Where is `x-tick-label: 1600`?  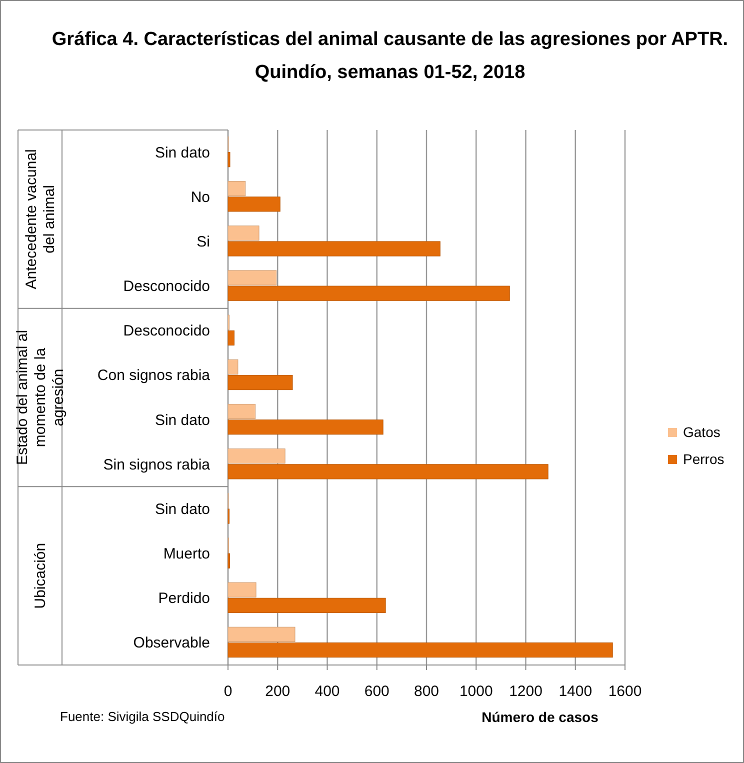 x-tick-label: 1600 is located at coordinates (625, 691).